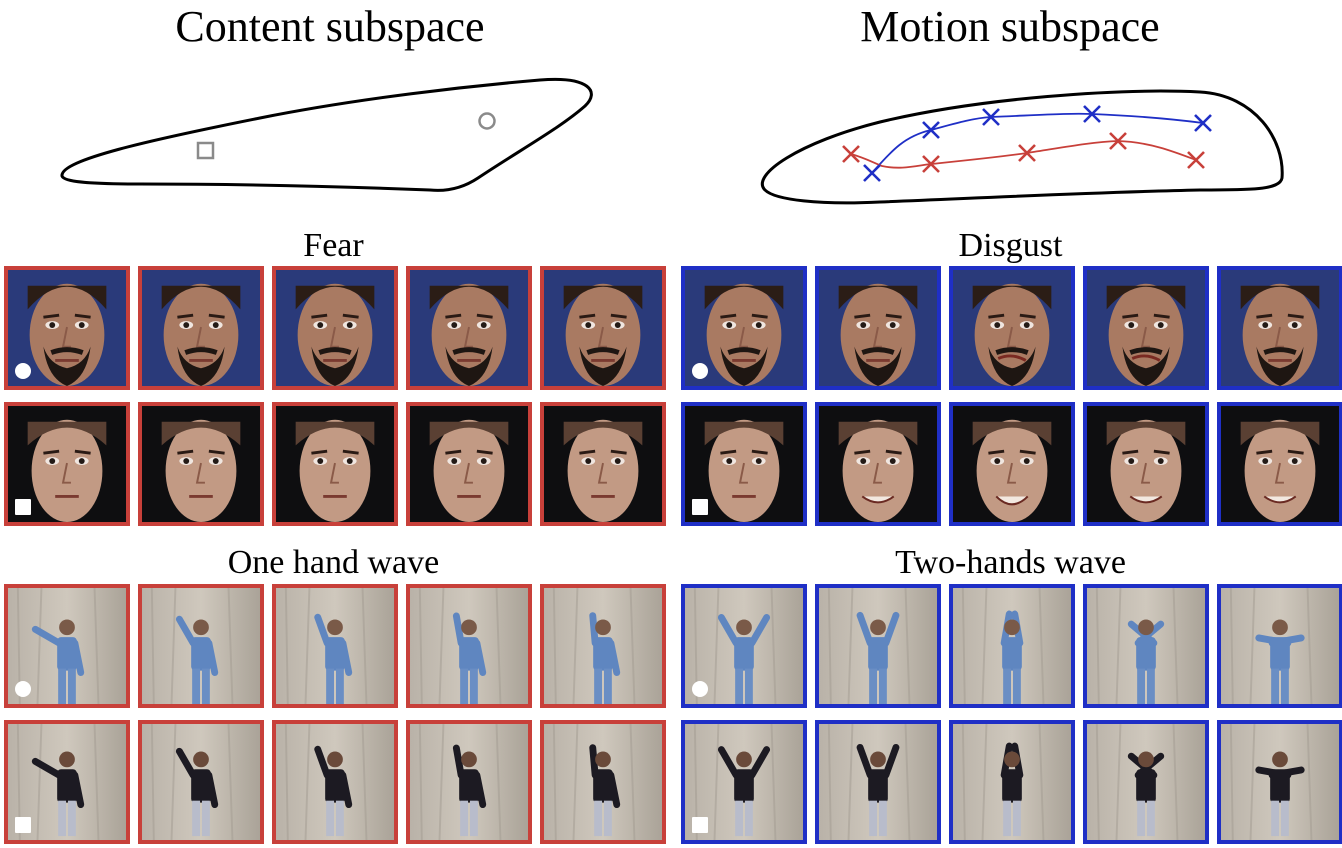 The width and height of the screenshot is (1342, 848). I want to click on subspace-diagrams, so click(672, 141).